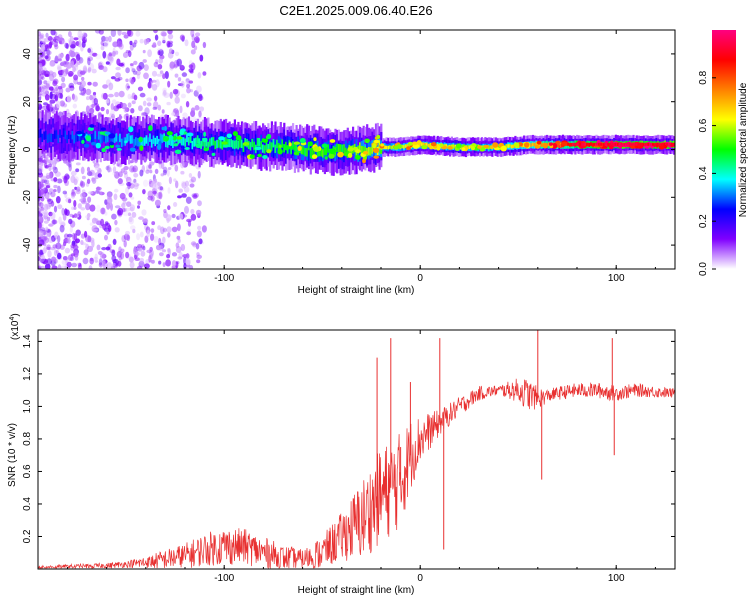 The image size is (750, 600). What do you see at coordinates (703, 269) in the screenshot?
I see `colorbar-tick-label: 0.0` at bounding box center [703, 269].